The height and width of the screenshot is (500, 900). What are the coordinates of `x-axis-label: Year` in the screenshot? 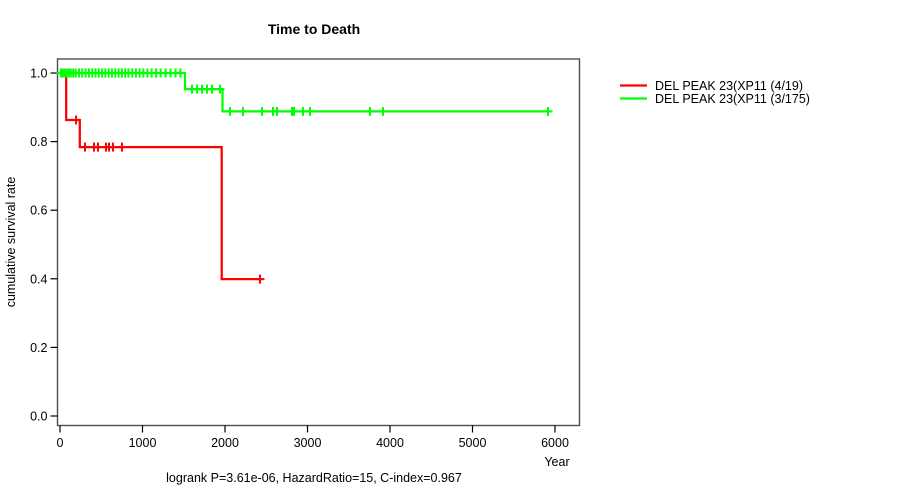 It's located at (556, 462).